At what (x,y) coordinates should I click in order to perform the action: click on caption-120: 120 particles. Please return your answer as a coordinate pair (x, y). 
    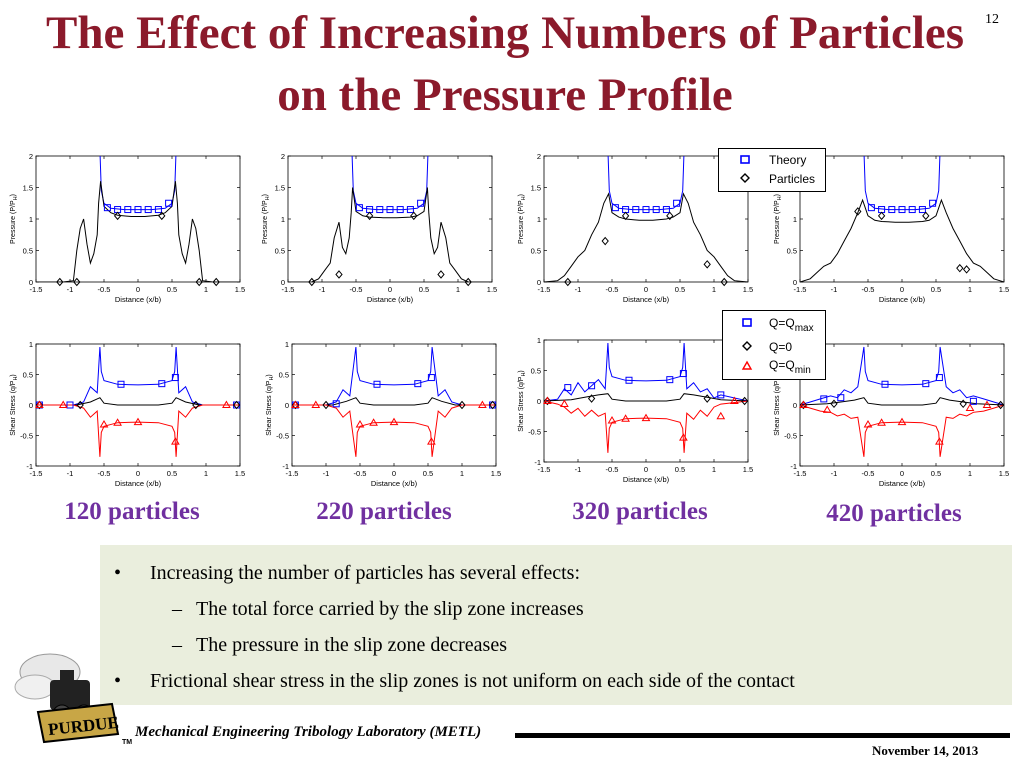
    Looking at the image, I should click on (132, 511).